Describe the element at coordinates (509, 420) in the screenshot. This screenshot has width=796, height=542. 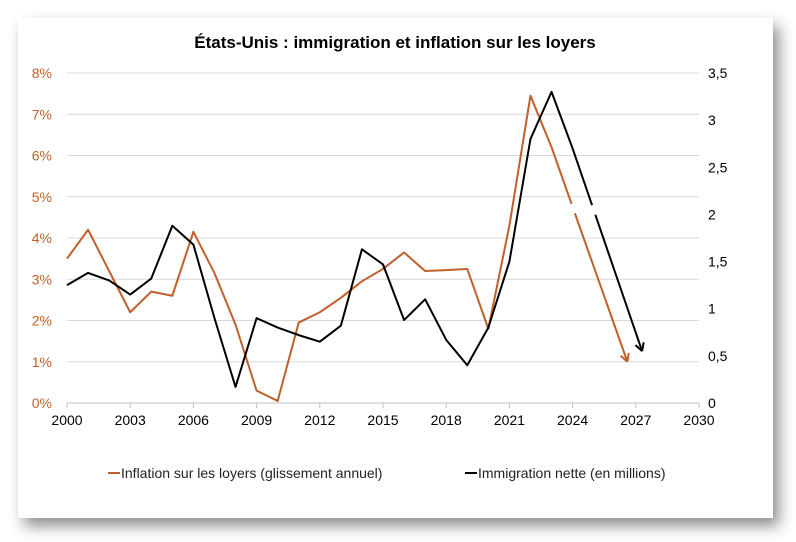
I see `x-tick-label: 2021` at that location.